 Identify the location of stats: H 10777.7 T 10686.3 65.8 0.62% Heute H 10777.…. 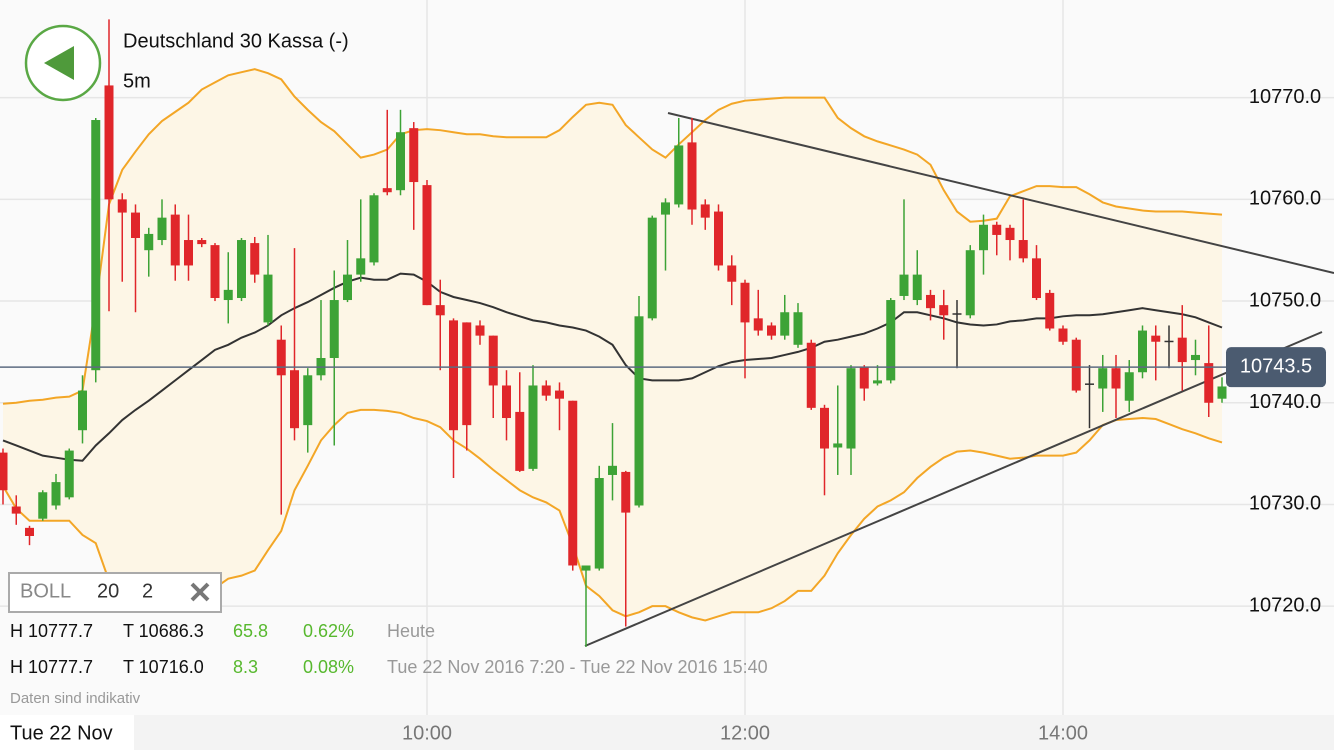
(389, 649).